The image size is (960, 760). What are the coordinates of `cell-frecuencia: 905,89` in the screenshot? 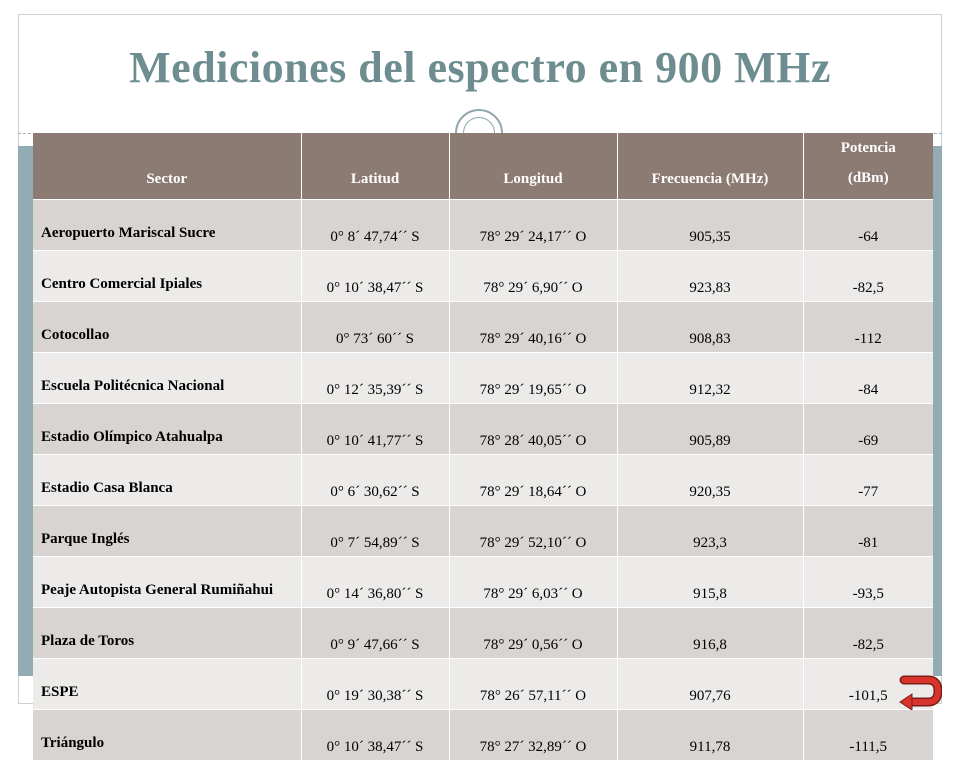 It's located at (710, 429).